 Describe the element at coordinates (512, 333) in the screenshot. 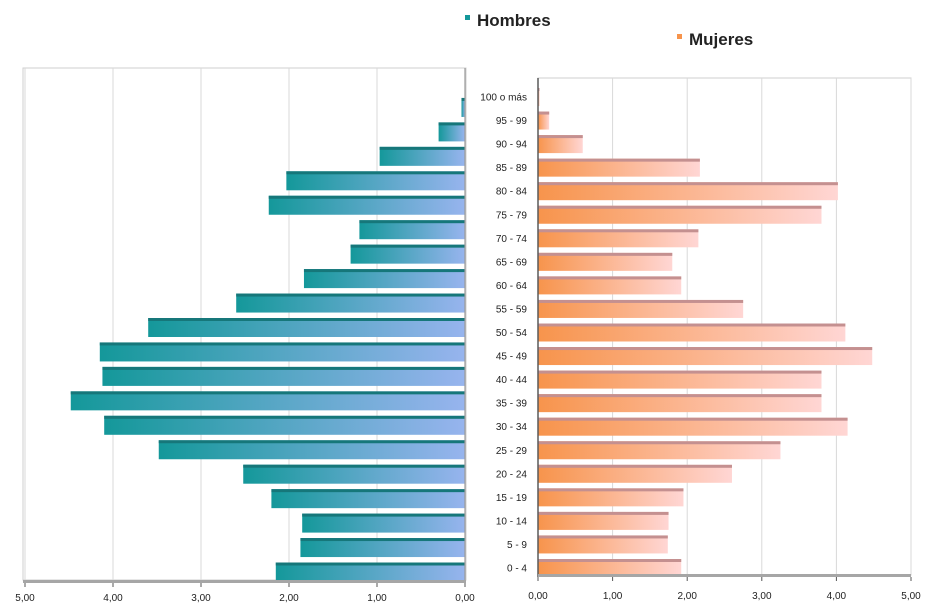

I see `age-group-label: 50 - 54` at that location.